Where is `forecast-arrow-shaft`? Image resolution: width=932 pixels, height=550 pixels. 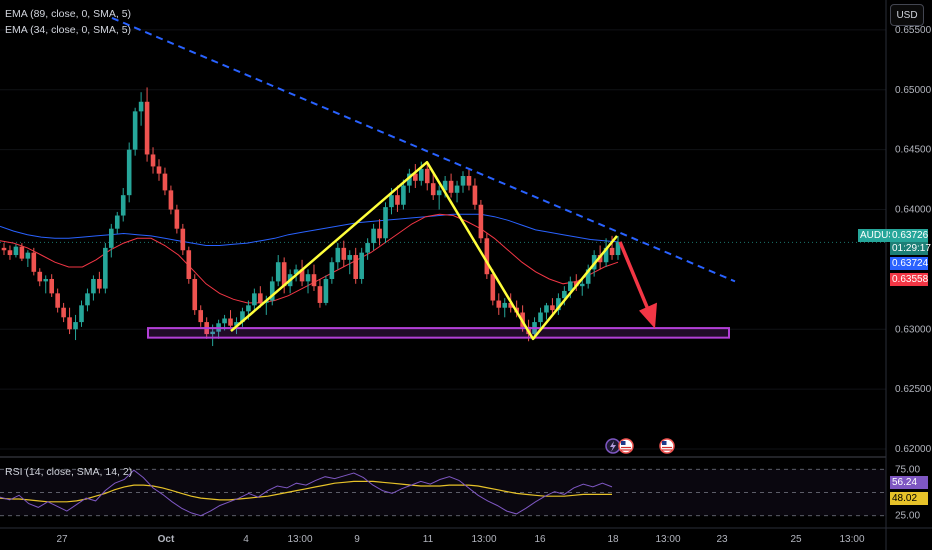 forecast-arrow-shaft is located at coordinates (635, 279).